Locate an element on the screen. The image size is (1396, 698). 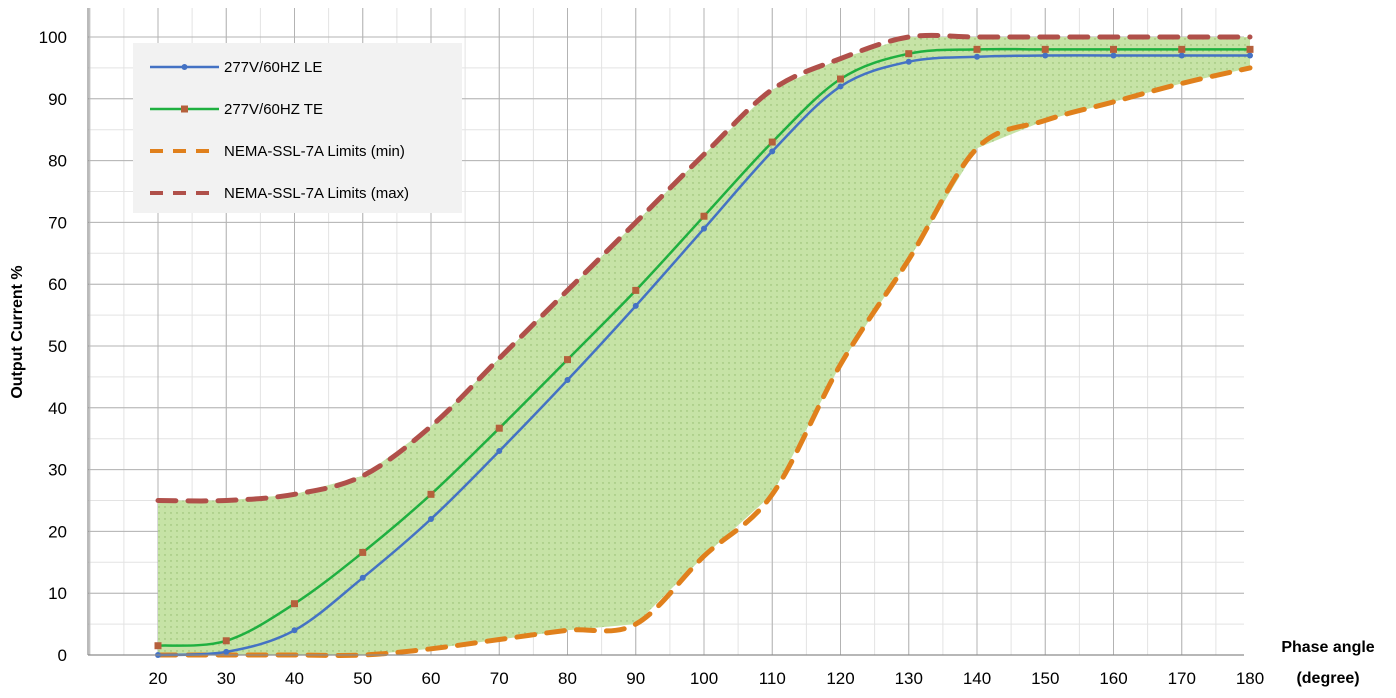
legend-label-277v-60hz-te: 277V/60HZ TE is located at coordinates (273, 109).